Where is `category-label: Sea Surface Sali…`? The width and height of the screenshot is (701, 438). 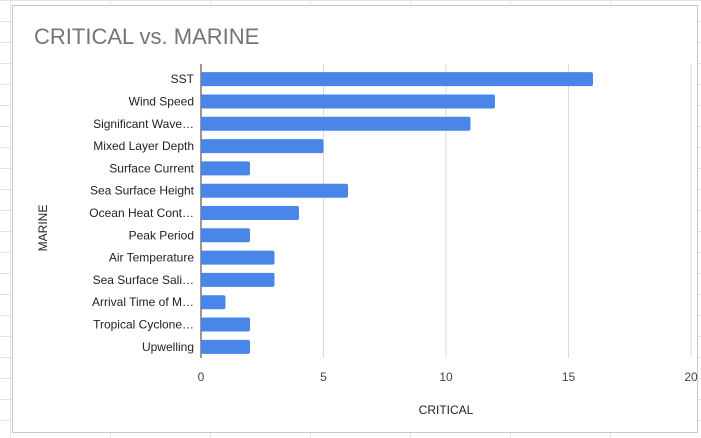 category-label: Sea Surface Sali… is located at coordinates (143, 280).